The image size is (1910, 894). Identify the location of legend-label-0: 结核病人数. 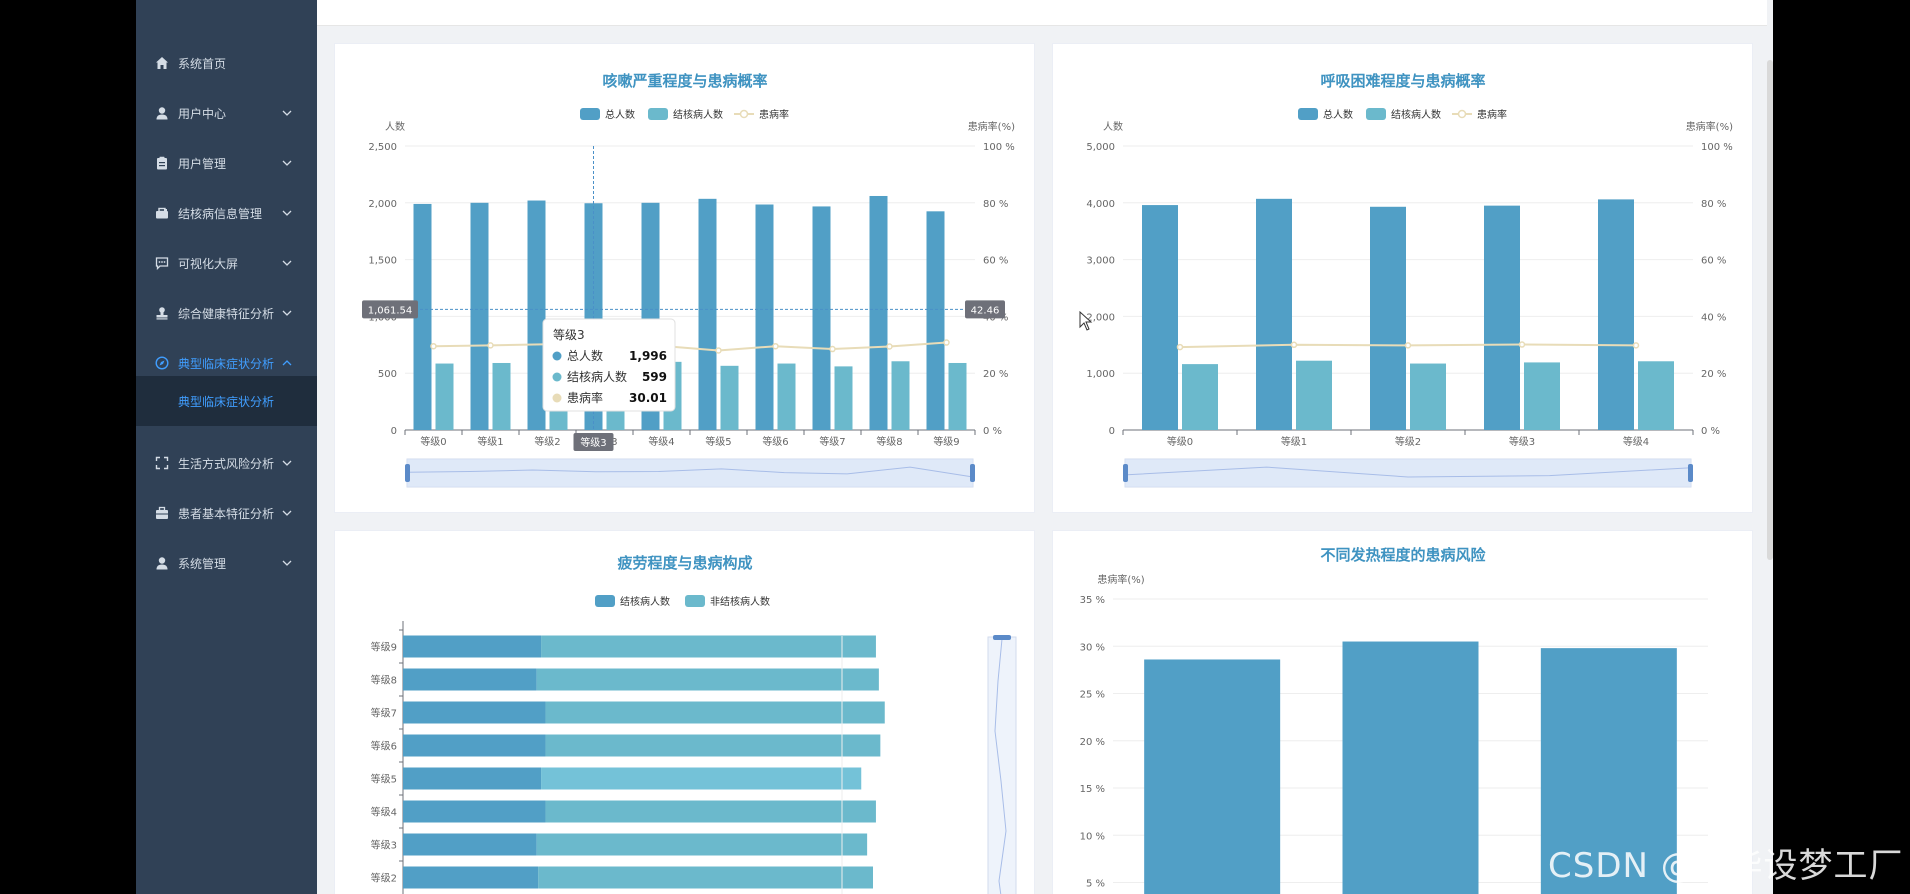
(645, 601).